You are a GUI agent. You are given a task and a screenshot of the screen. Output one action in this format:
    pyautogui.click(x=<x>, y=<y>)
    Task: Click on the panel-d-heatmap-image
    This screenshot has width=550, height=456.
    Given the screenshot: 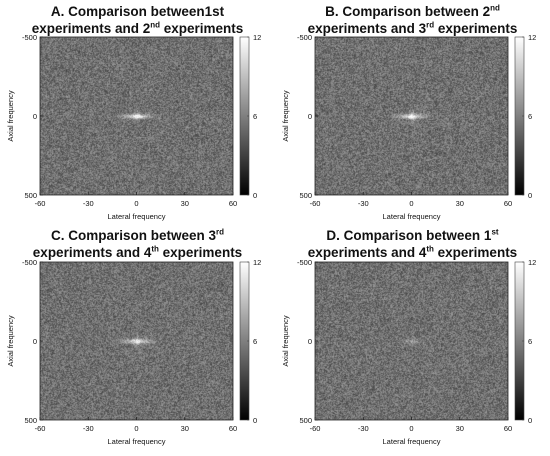 What is the action you would take?
    pyautogui.click(x=411, y=341)
    